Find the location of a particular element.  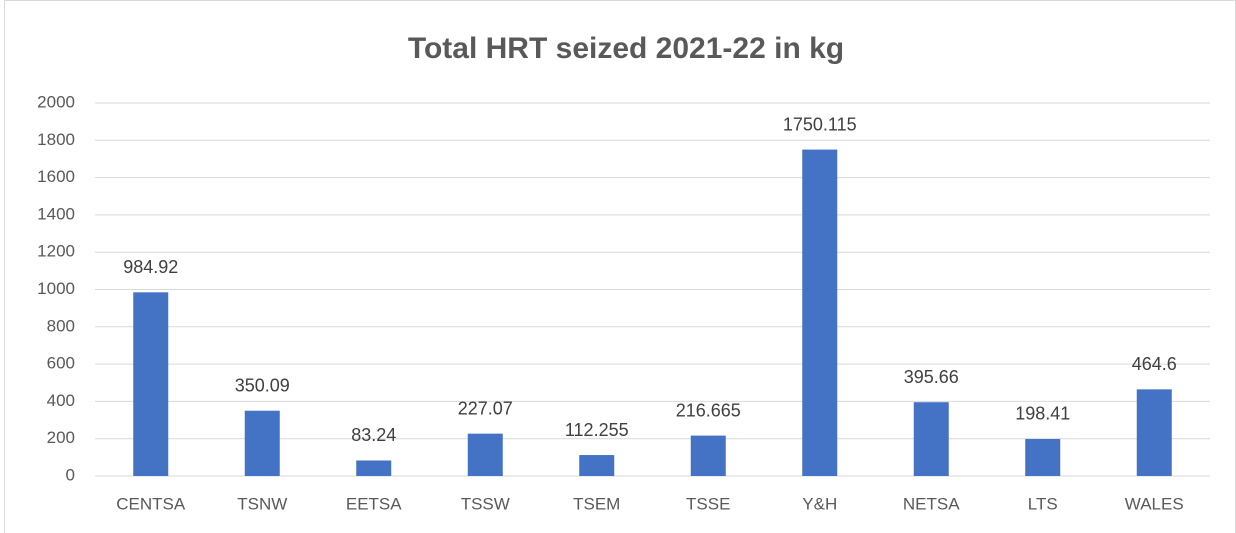

data-label: 198.41 is located at coordinates (1042, 414).